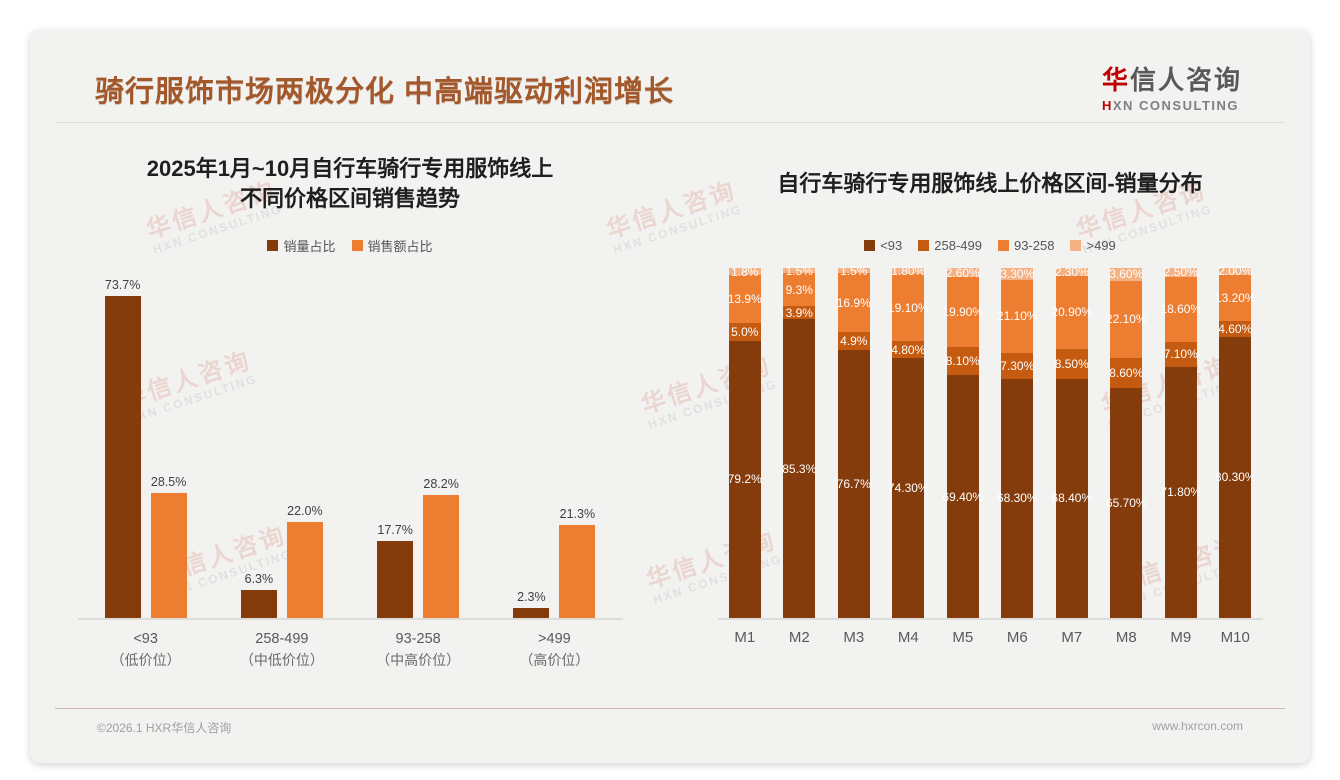 This screenshot has width=1340, height=780. Describe the element at coordinates (1071, 363) in the screenshot. I see `segment-value-label: 8.50%` at that location.